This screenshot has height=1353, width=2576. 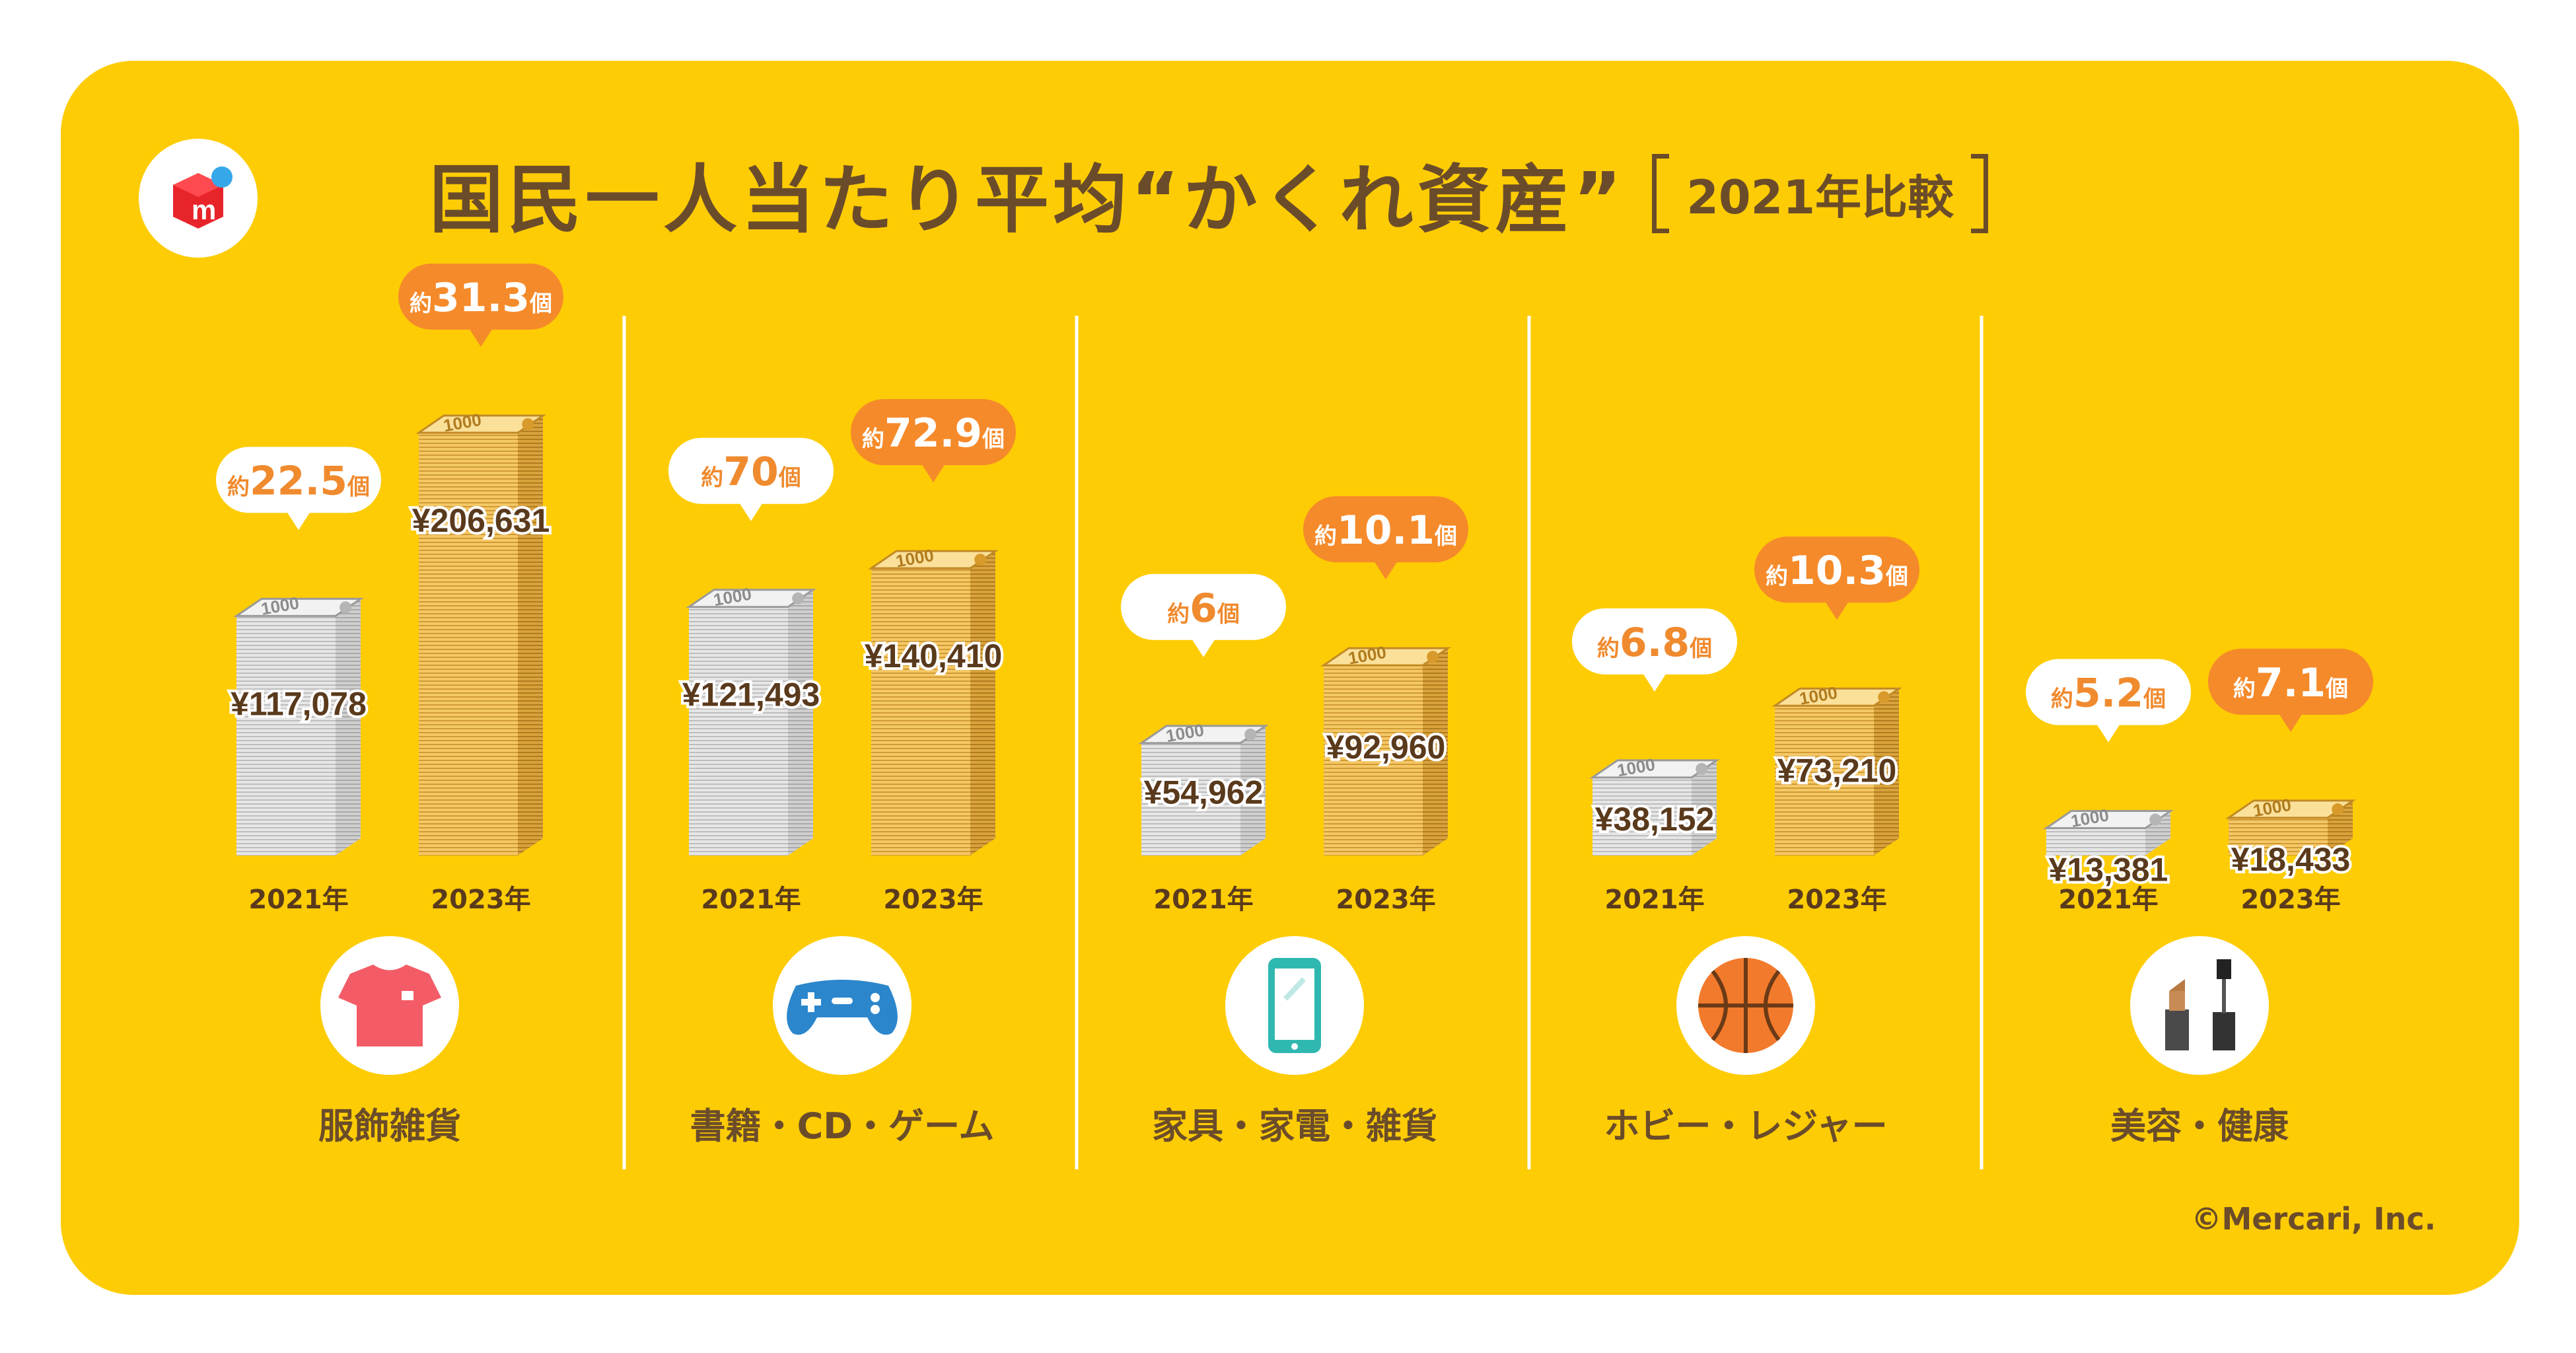 I want to click on count-bubble-1: 約31.3個, so click(x=480, y=305).